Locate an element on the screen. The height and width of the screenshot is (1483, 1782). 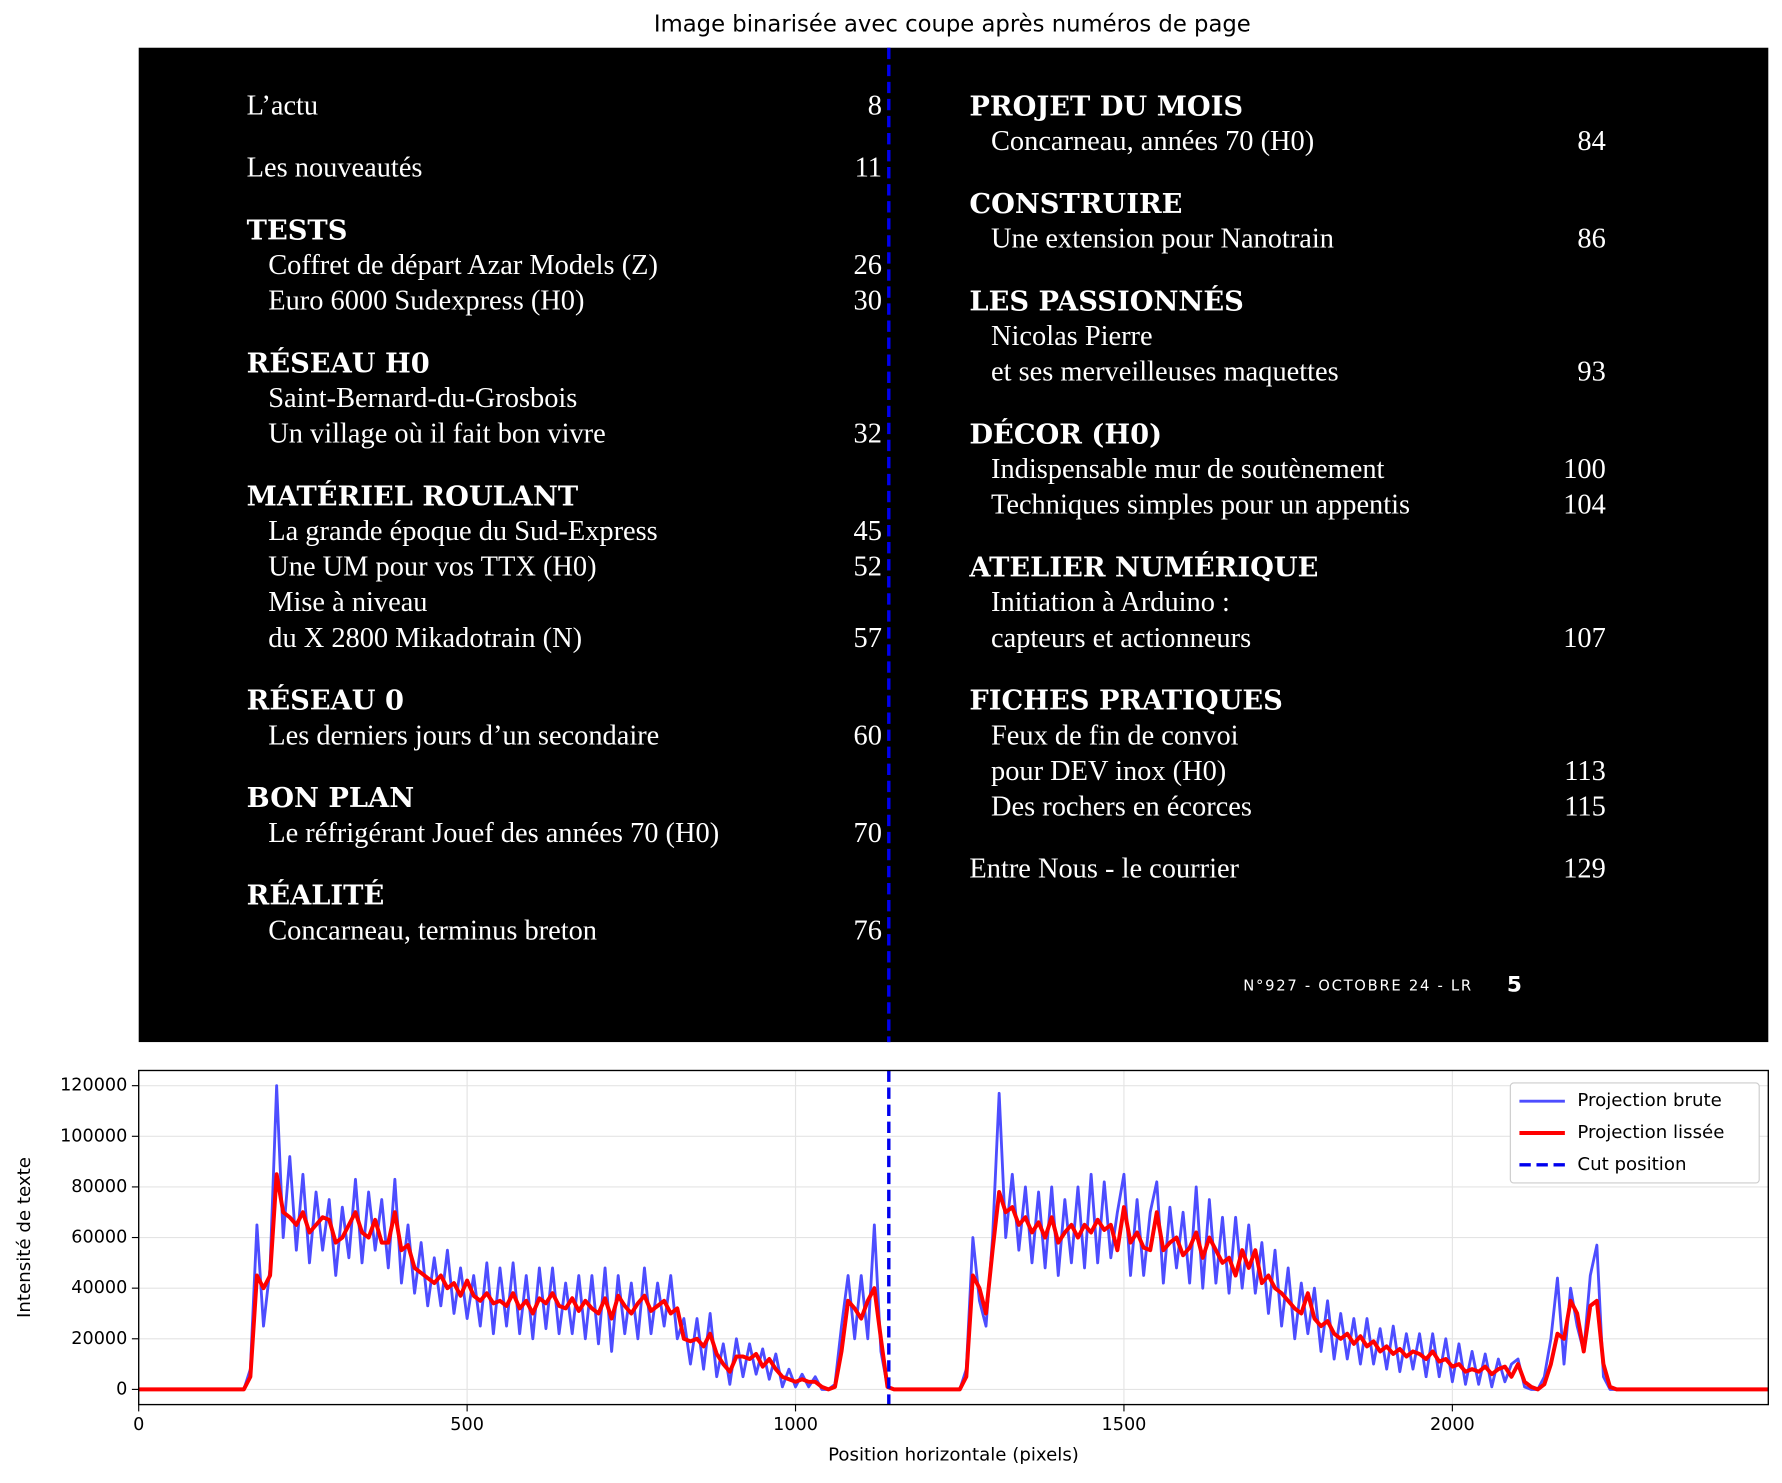
toc-entry: Nicolas Pierre is located at coordinates (1072, 336).